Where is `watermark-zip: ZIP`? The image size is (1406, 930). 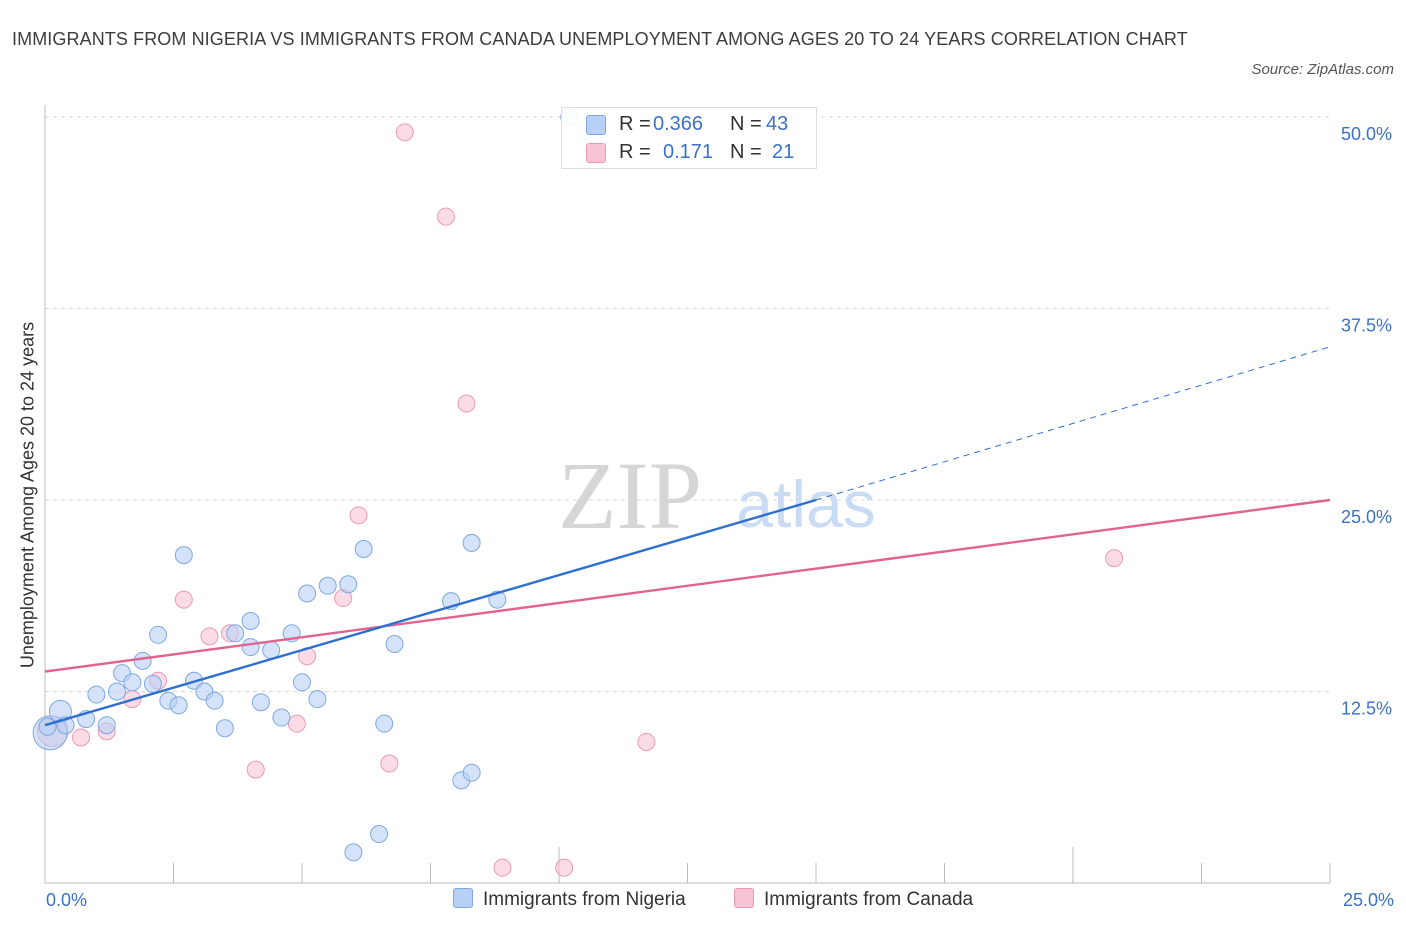 watermark-zip: ZIP is located at coordinates (630, 495).